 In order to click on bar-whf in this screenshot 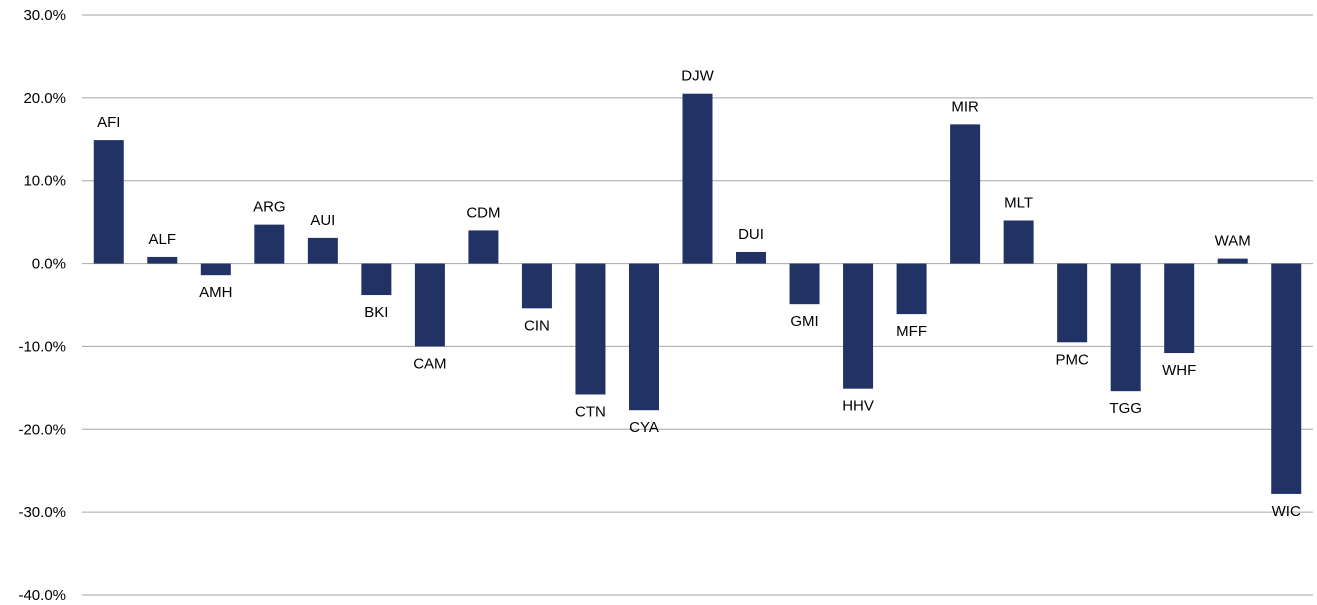, I will do `click(1179, 308)`.